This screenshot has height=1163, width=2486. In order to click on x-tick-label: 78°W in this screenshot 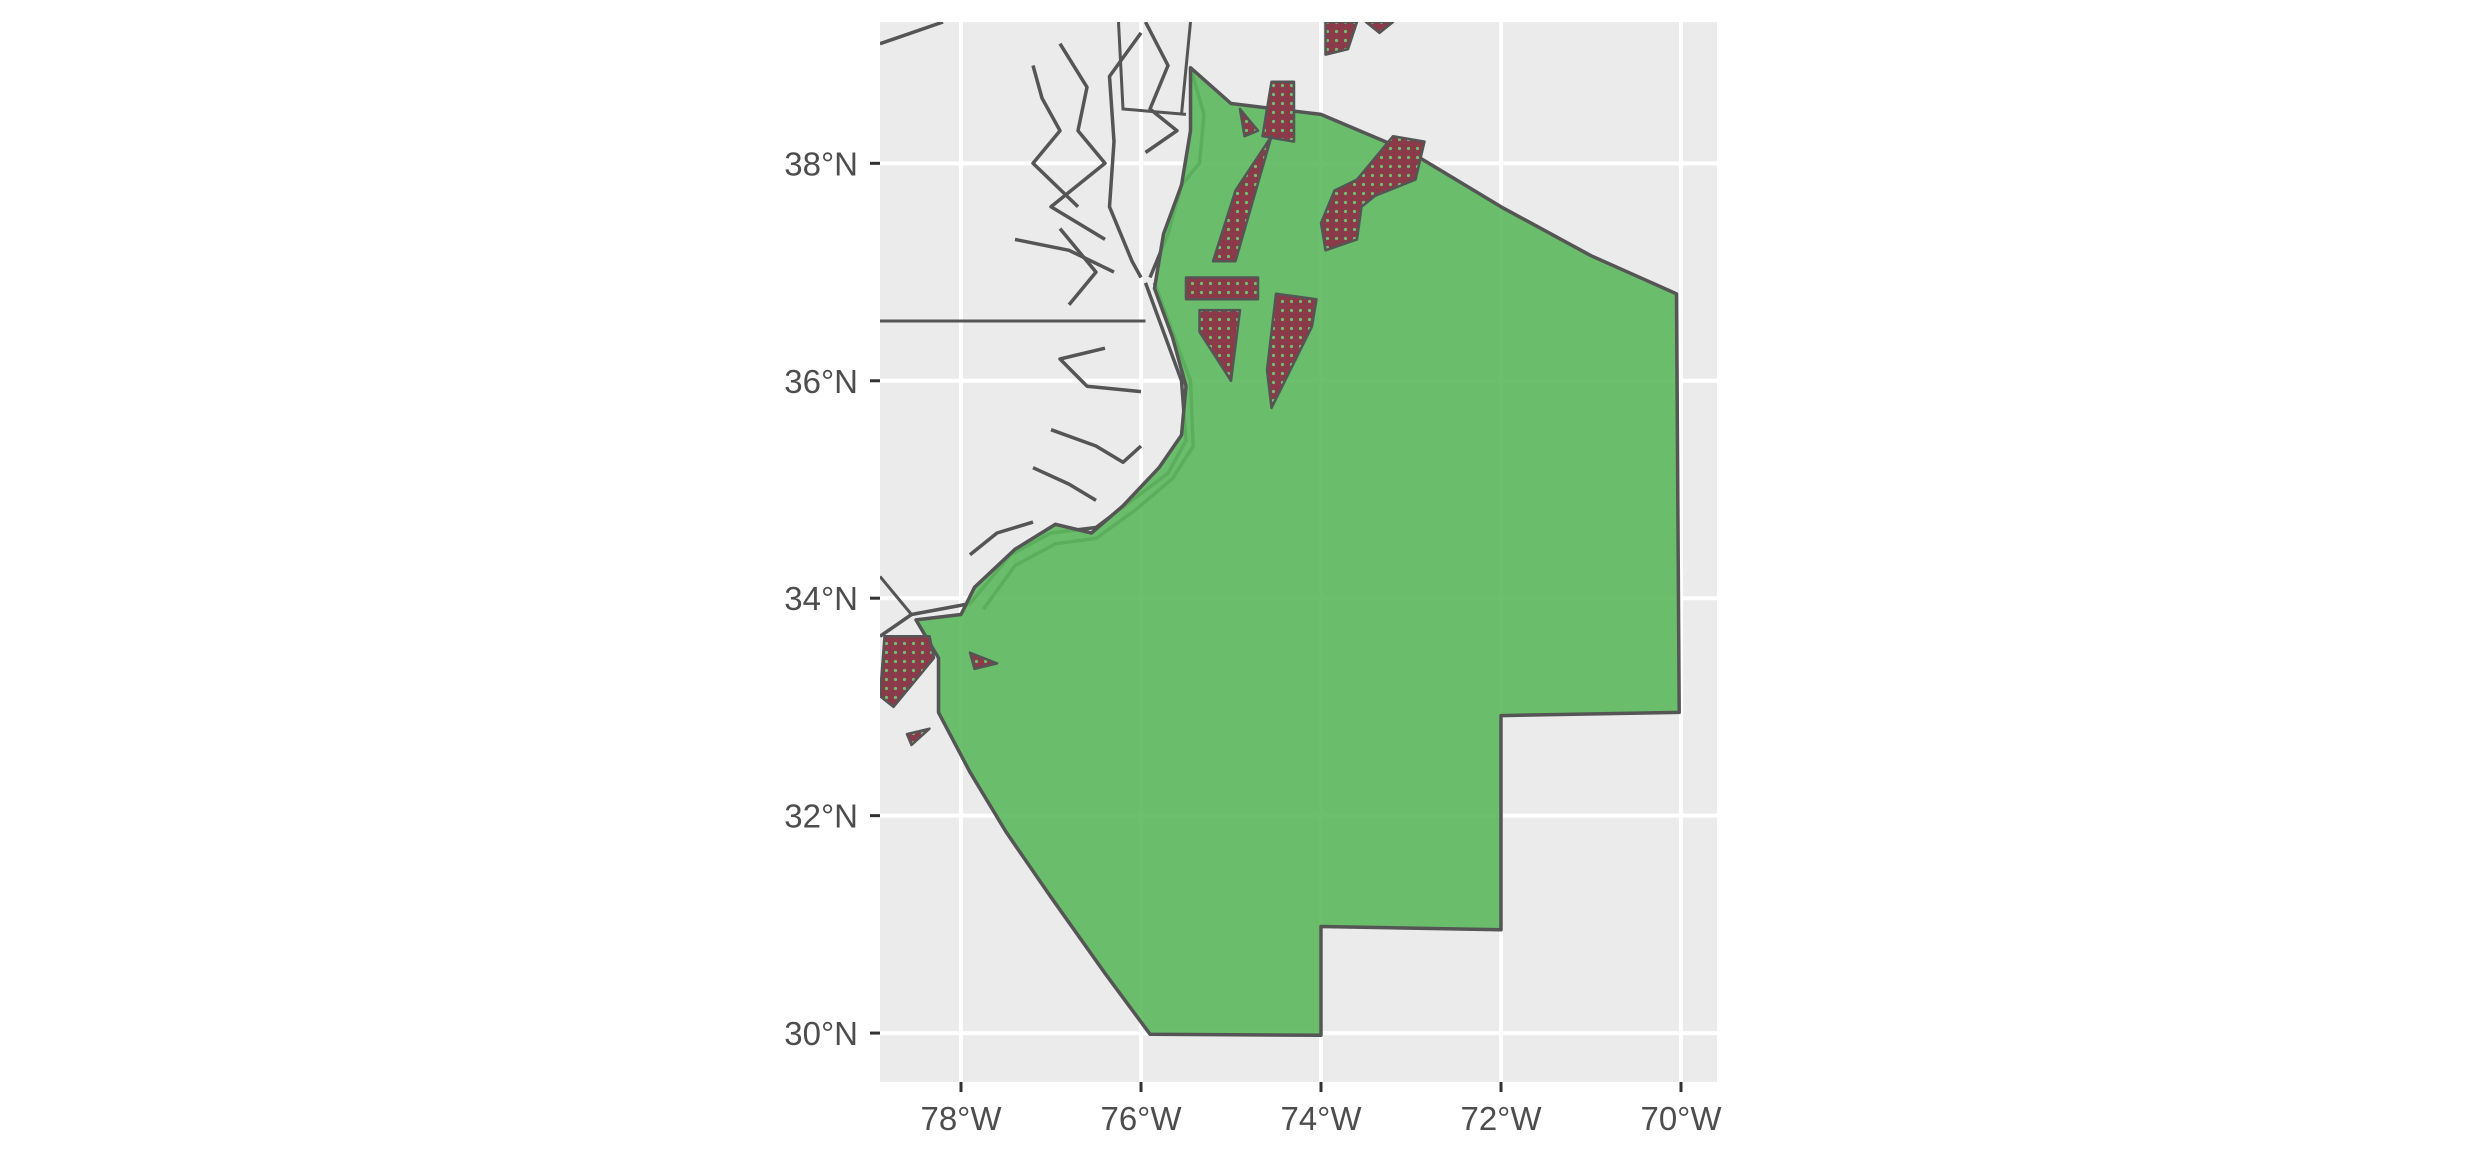, I will do `click(961, 1118)`.